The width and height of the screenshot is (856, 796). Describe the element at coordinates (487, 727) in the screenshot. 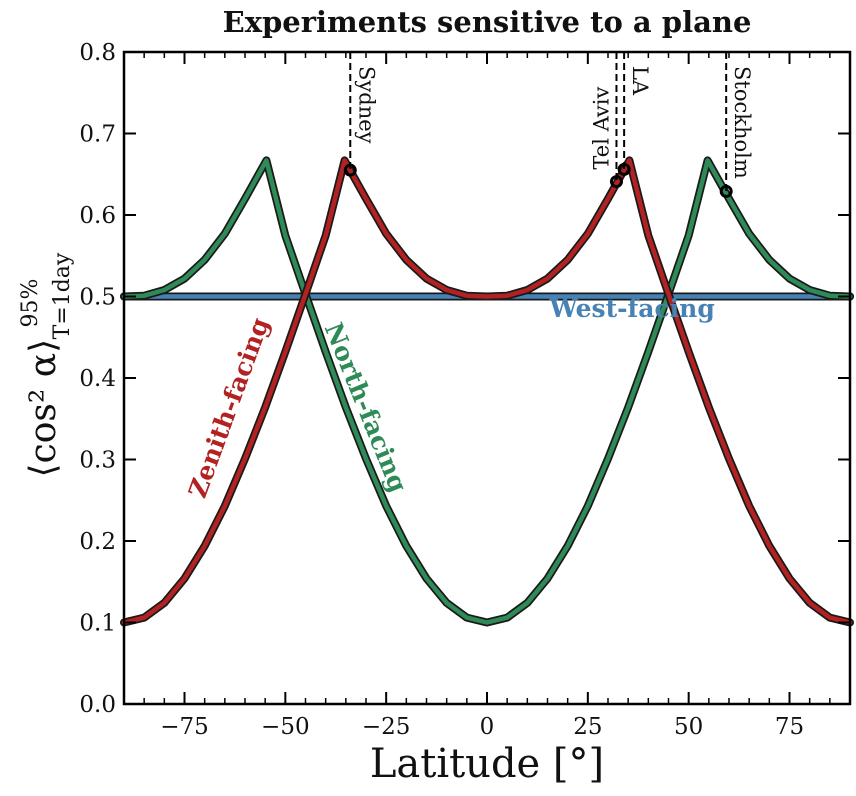

I see `x-tick-label: 0` at that location.